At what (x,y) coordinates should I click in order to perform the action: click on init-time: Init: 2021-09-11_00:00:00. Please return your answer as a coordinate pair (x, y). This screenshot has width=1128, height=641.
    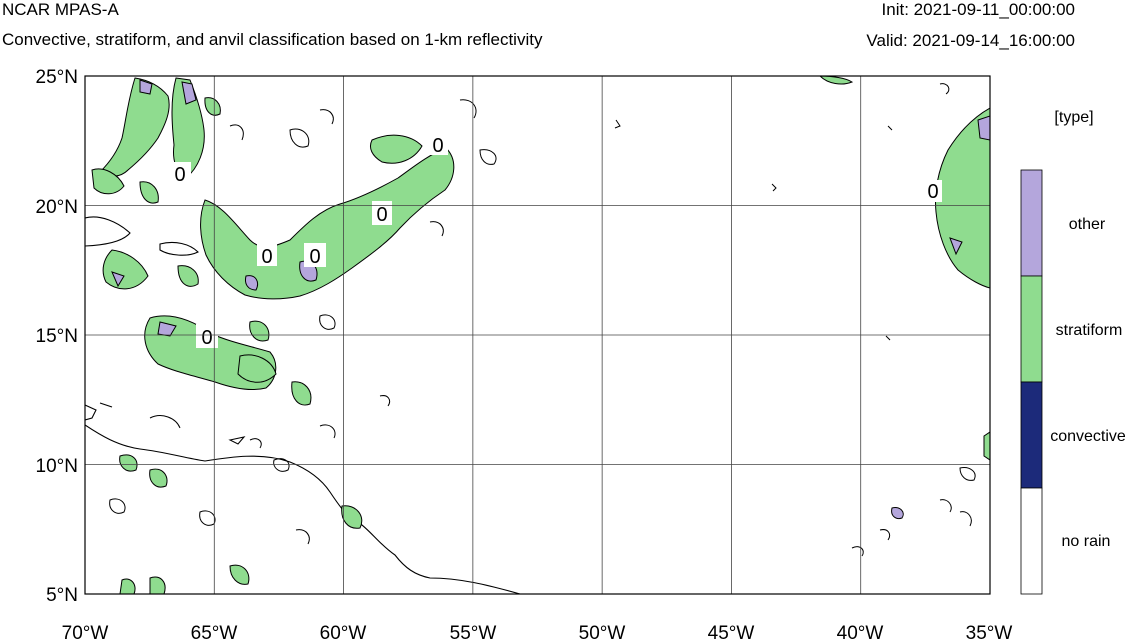
    Looking at the image, I should click on (978, 9).